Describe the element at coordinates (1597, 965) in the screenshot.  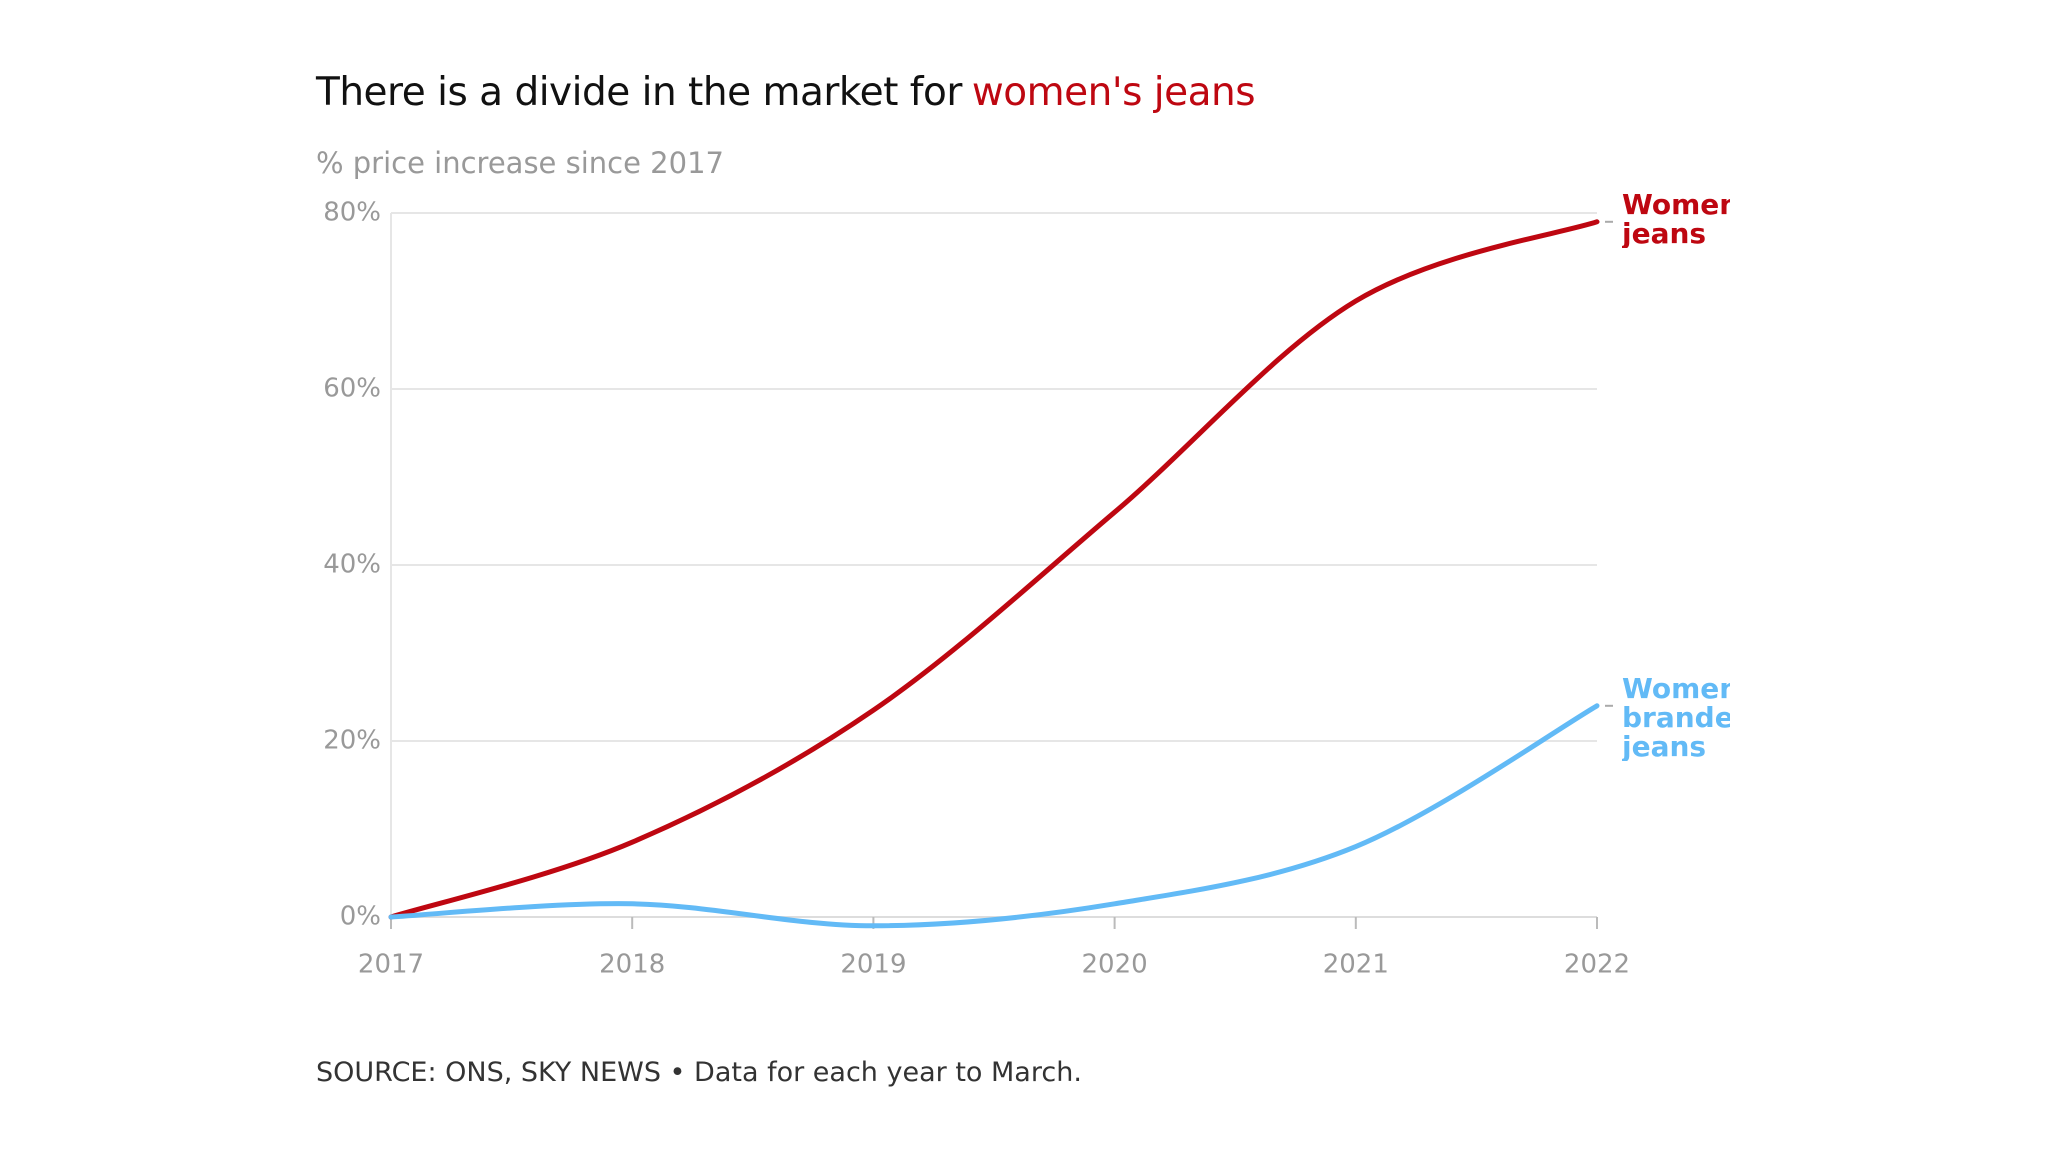
I see `x-tick-label: 2022` at that location.